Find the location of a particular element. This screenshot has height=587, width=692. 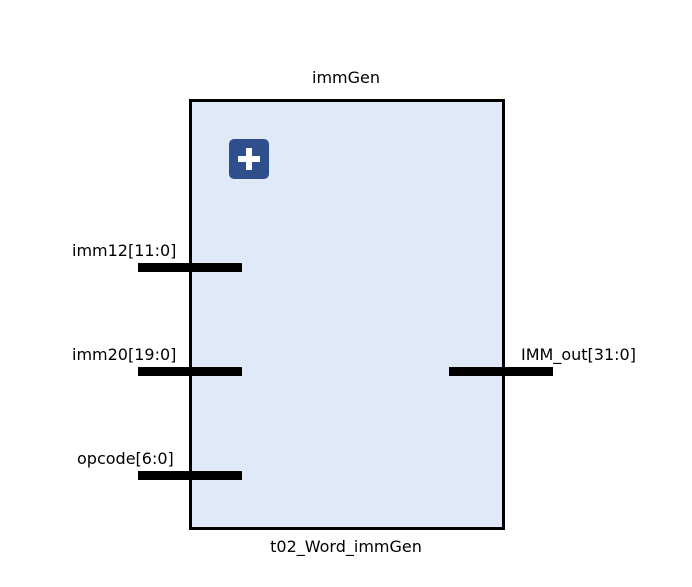

plus-icon is located at coordinates (249, 159).